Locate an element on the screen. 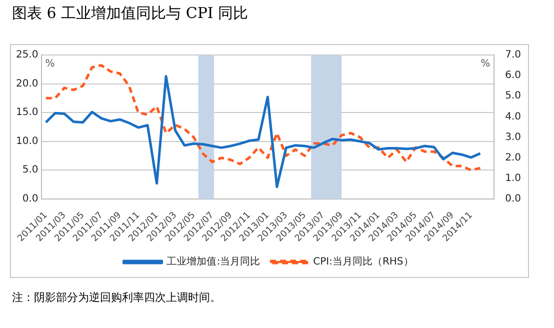 This screenshot has width=554, height=328. y2-tick-label: 3.0 is located at coordinates (513, 137).